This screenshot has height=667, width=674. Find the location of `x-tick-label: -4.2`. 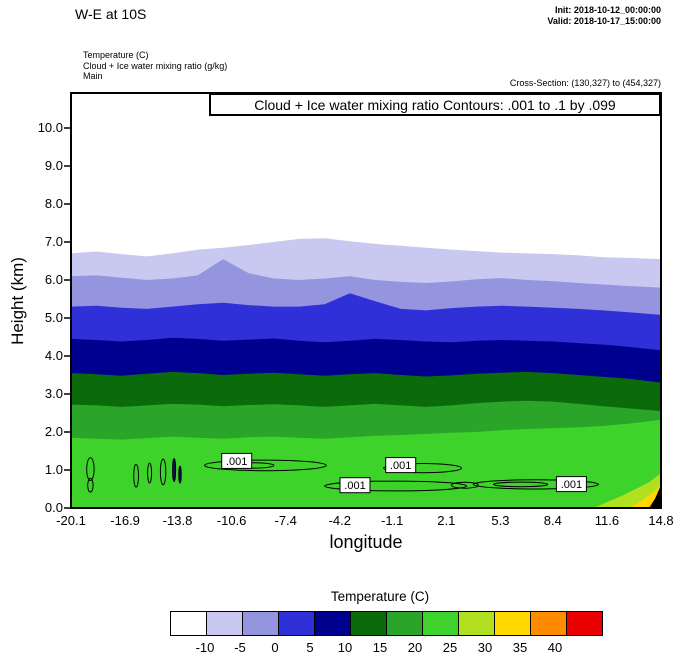

x-tick-label: -4.2 is located at coordinates (339, 520).